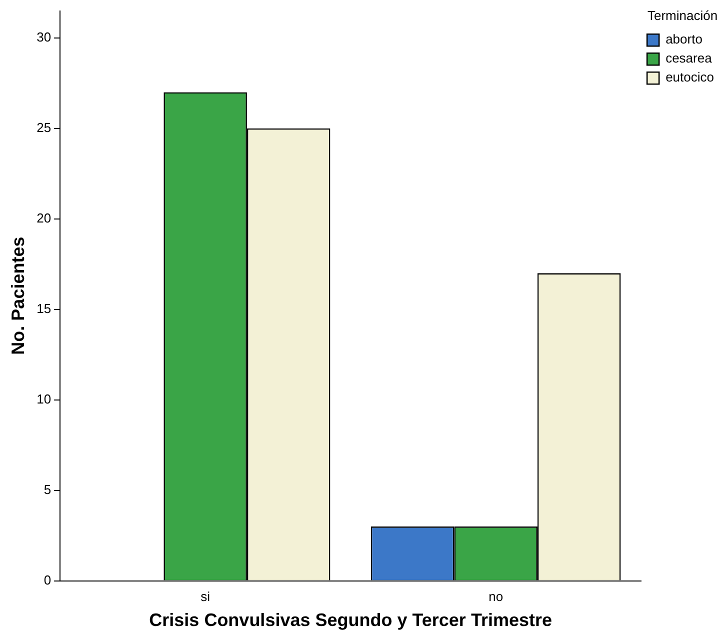  What do you see at coordinates (350, 620) in the screenshot?
I see `x-axis-title: Crisis Convulsivas Segundo y Tercer Trimestre` at bounding box center [350, 620].